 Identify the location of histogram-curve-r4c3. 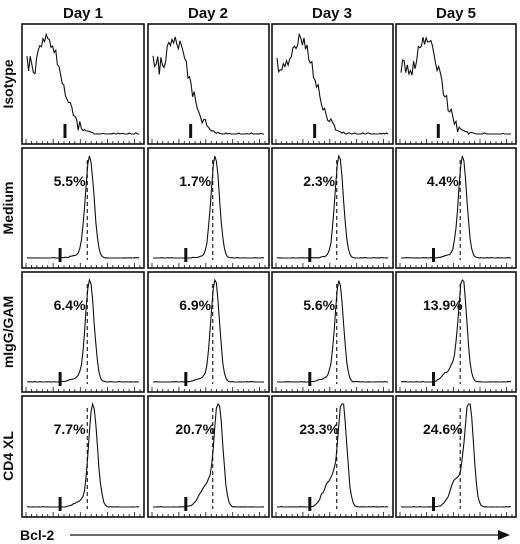
(332, 455).